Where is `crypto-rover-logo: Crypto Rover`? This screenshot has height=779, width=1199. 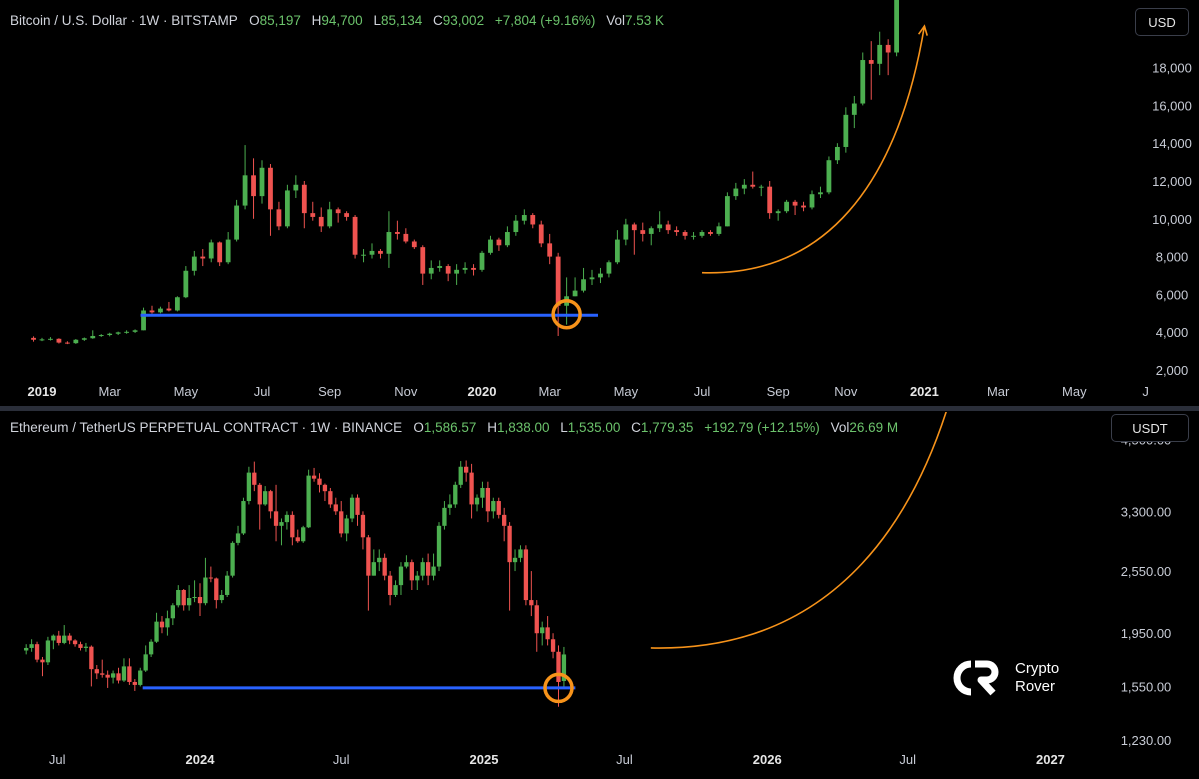
crypto-rover-logo: Crypto Rover is located at coordinates (1006, 678).